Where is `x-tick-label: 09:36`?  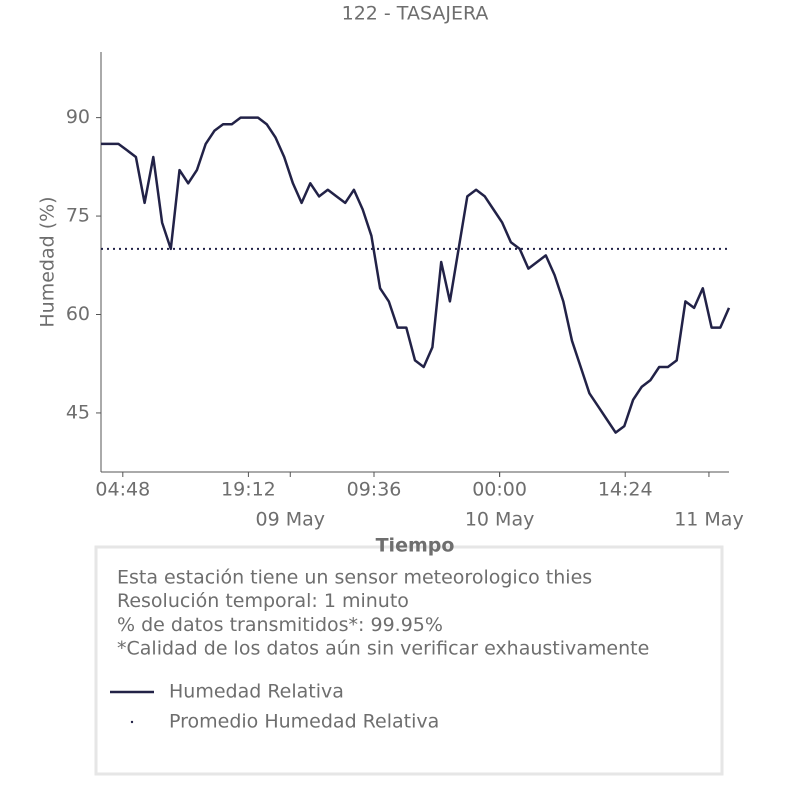 x-tick-label: 09:36 is located at coordinates (374, 490).